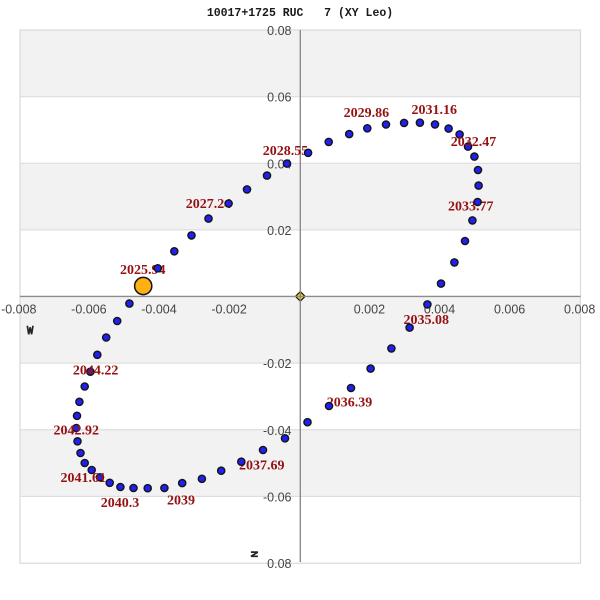 This screenshot has height=600, width=600. I want to click on svg-text: 2036.39, so click(350, 403).